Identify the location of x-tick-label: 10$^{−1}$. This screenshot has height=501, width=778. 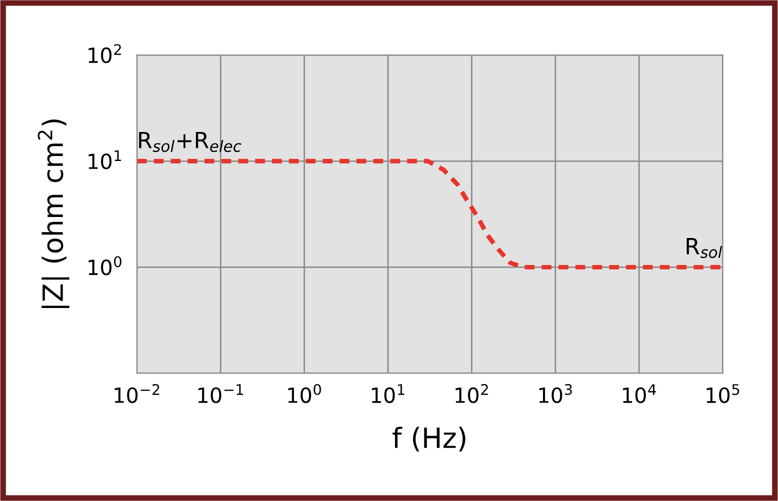
(220, 394).